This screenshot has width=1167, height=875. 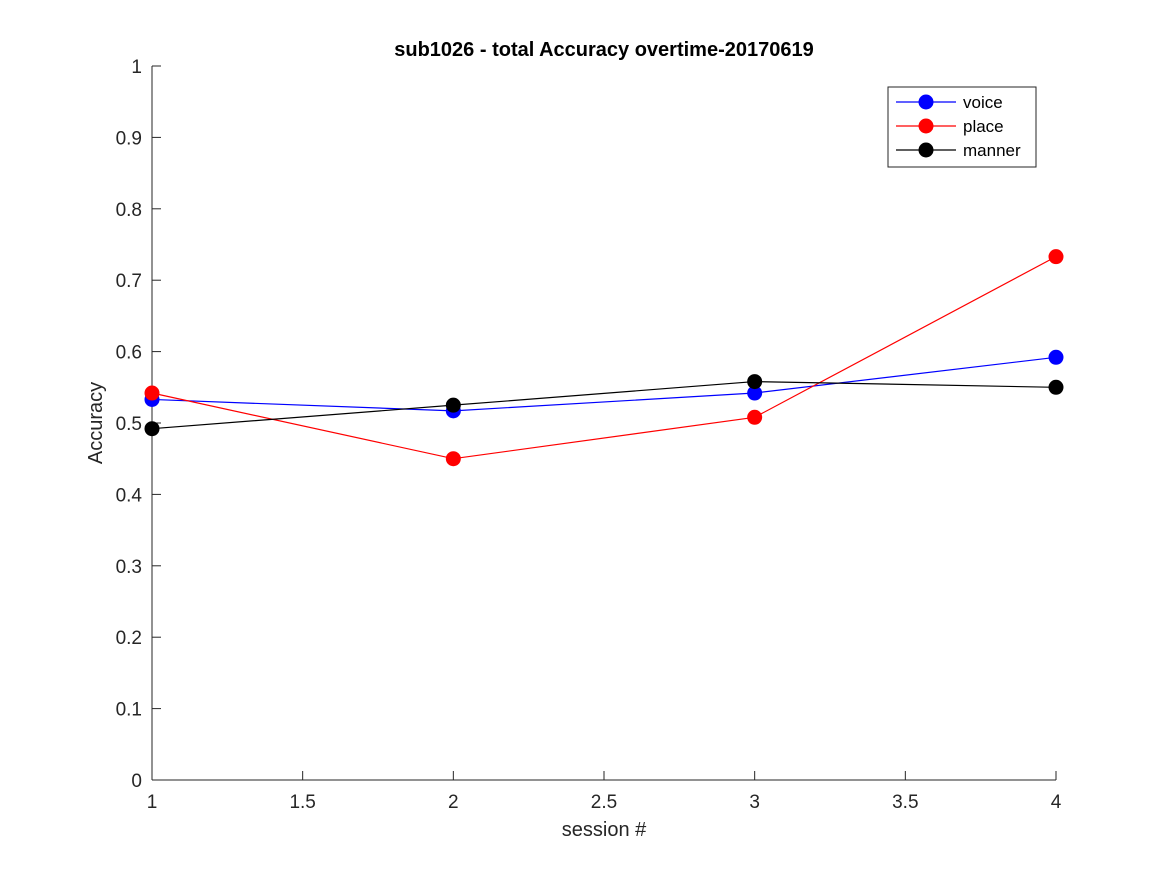 I want to click on y-tick-label: 0.3, so click(x=129, y=567).